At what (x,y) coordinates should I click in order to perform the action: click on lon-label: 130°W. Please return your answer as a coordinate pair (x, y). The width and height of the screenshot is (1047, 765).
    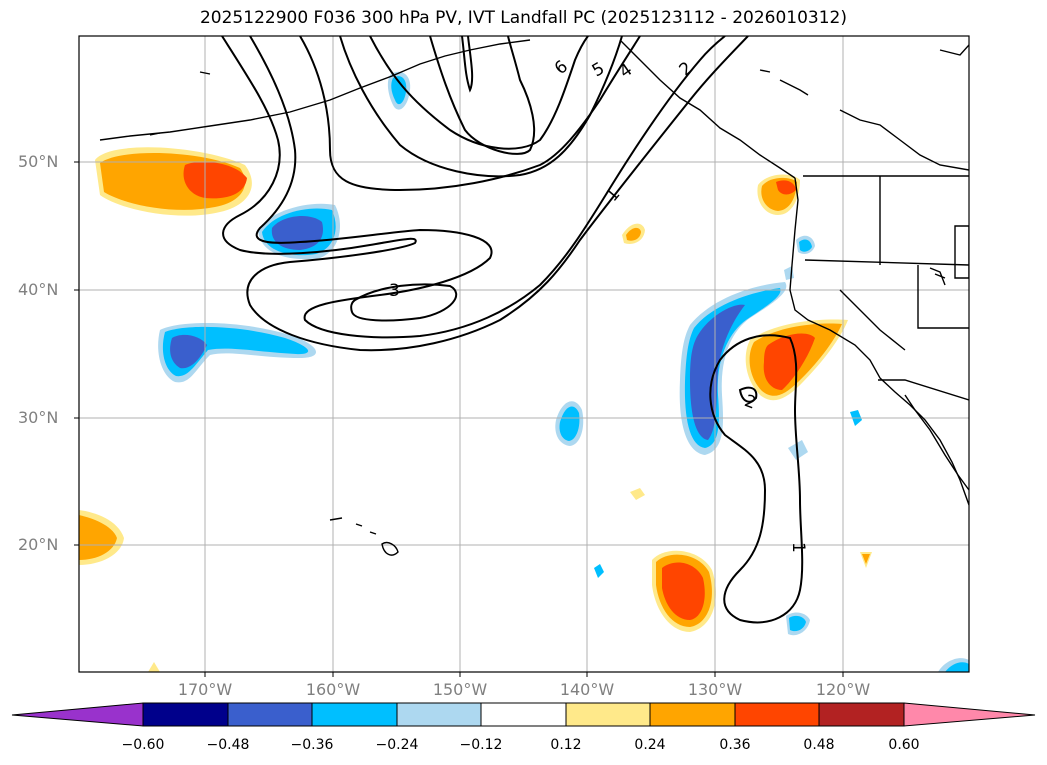
    Looking at the image, I should click on (715, 689).